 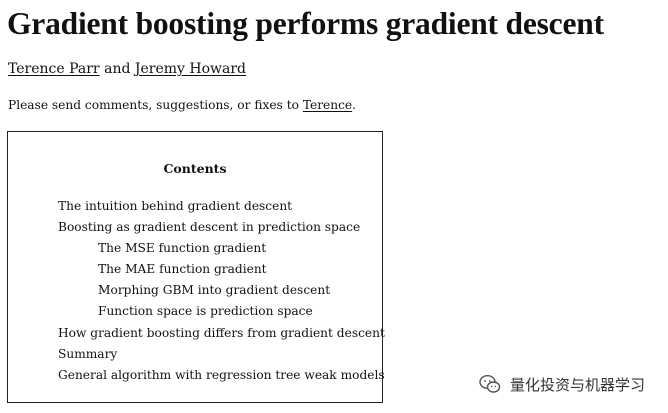 I want to click on author-link-terence-parr: Terence Parr, so click(x=54, y=69).